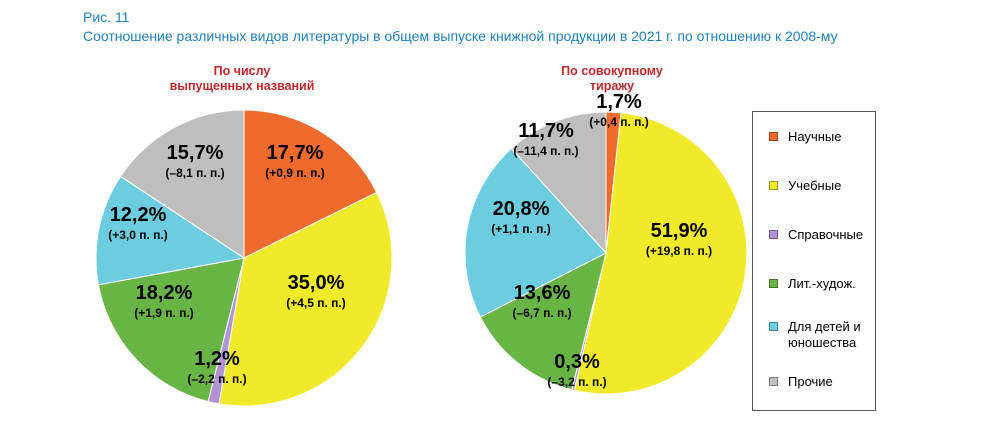 This screenshot has height=423, width=1000. Describe the element at coordinates (679, 231) in the screenshot. I see `pie-2-value-label-2: 51,9%` at that location.